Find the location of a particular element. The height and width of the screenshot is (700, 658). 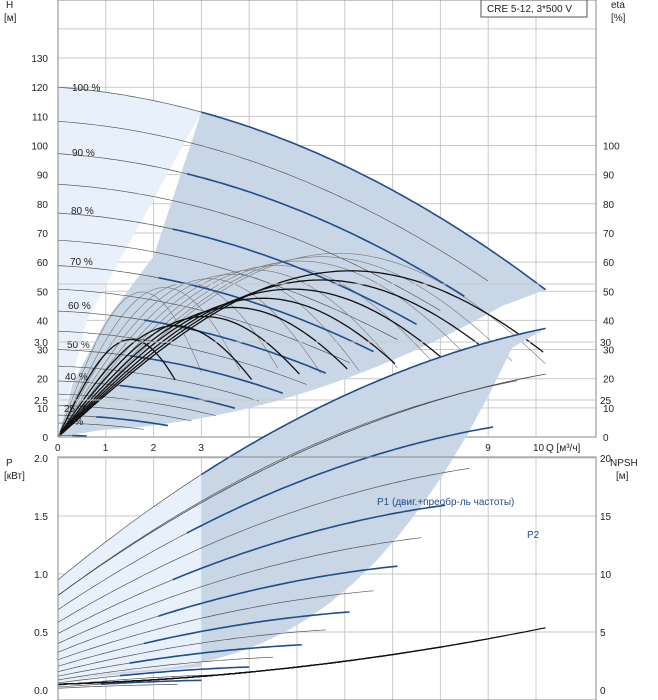

head-x-tick-label: 9 is located at coordinates (488, 448).